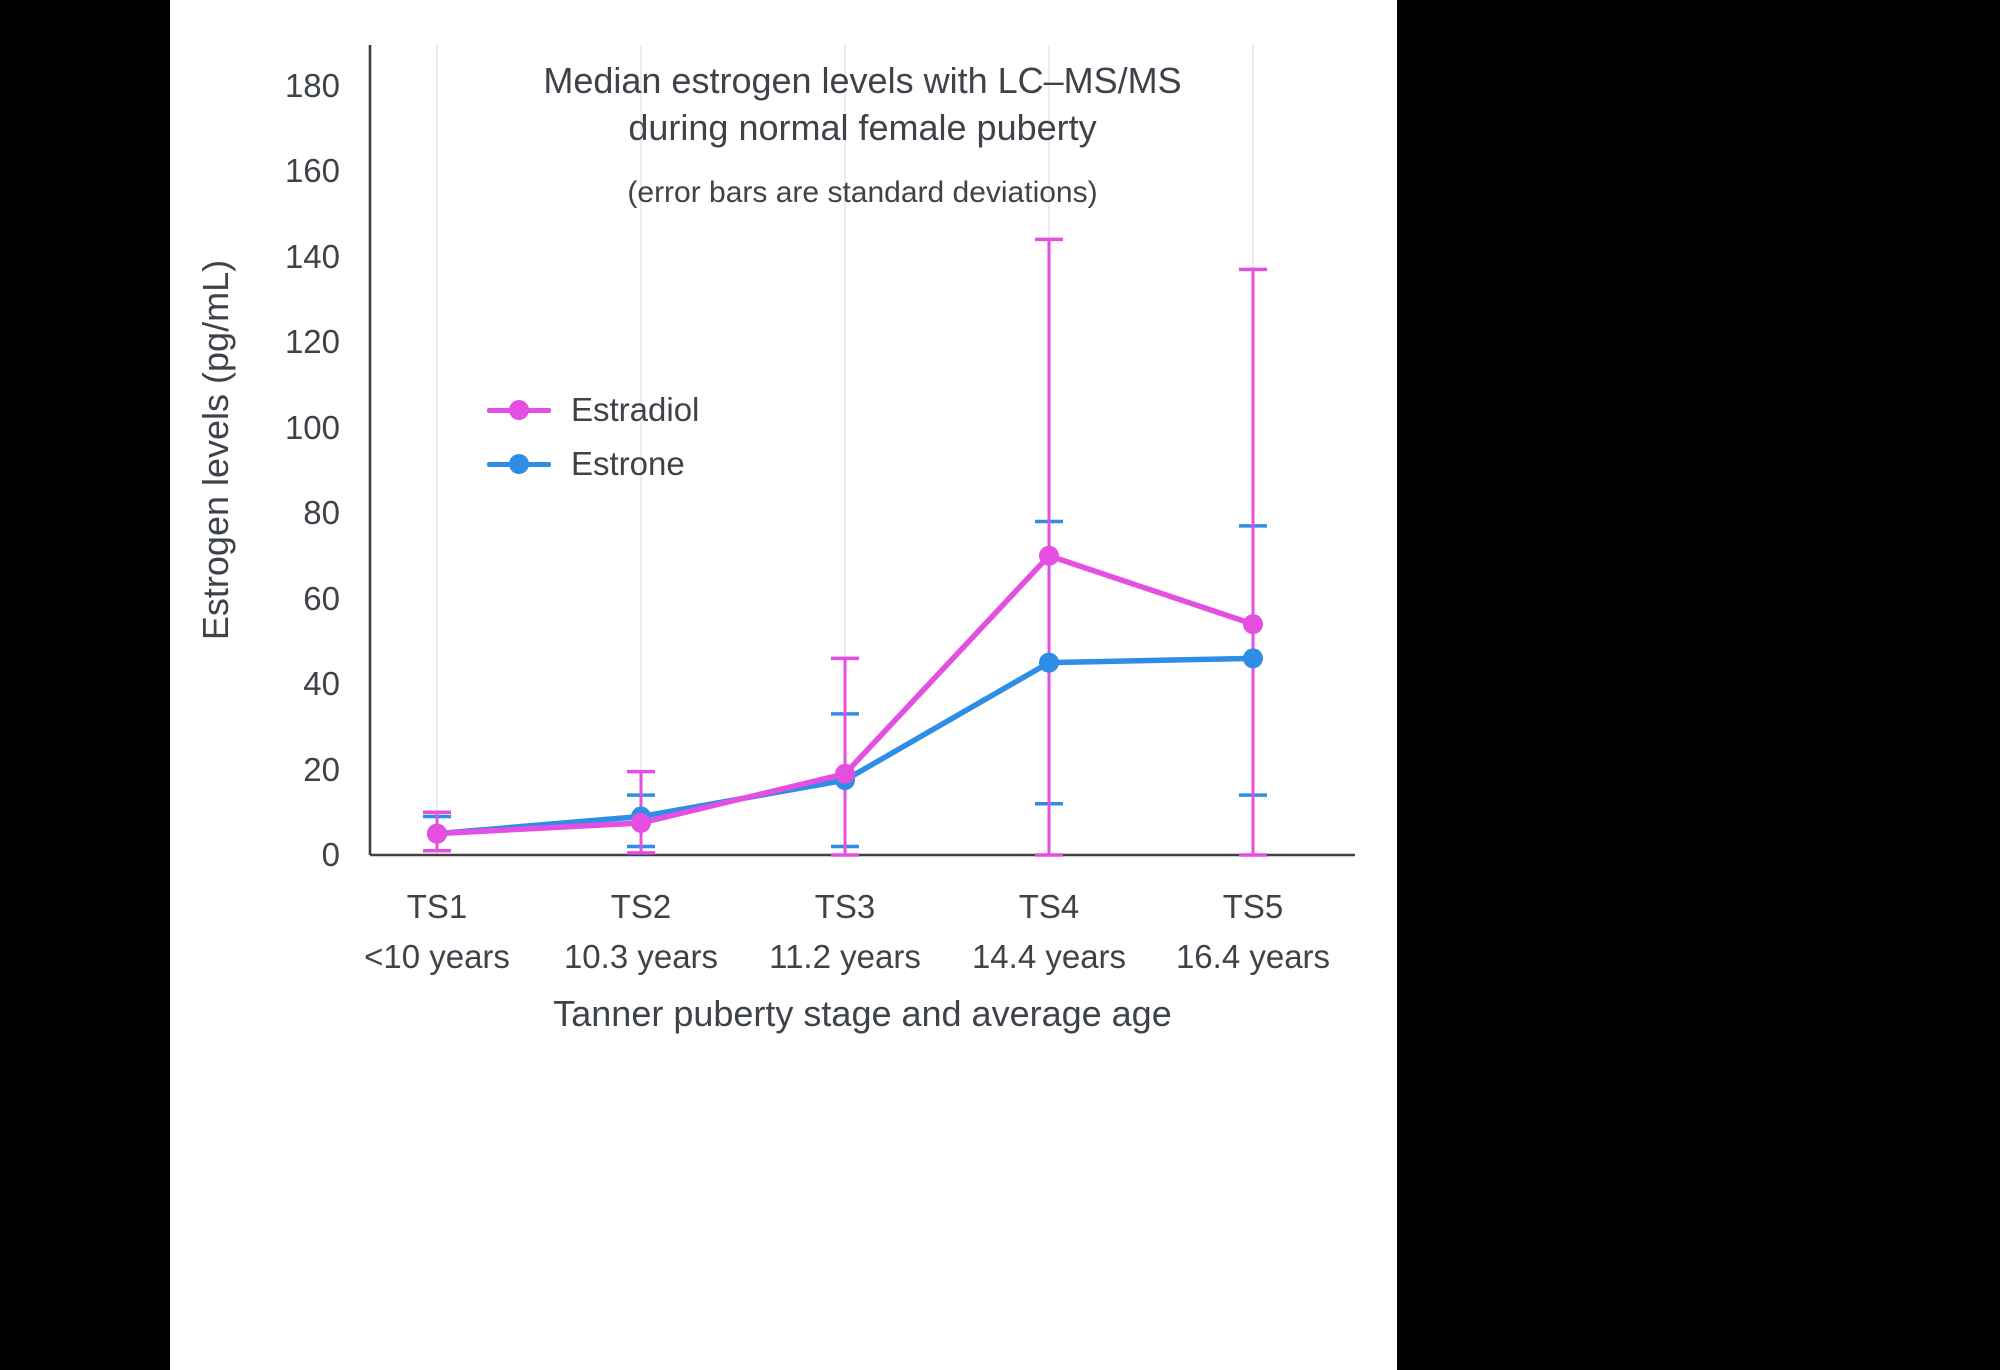  Describe the element at coordinates (1049, 662) in the screenshot. I see `data-point-estrone-TS4` at that location.